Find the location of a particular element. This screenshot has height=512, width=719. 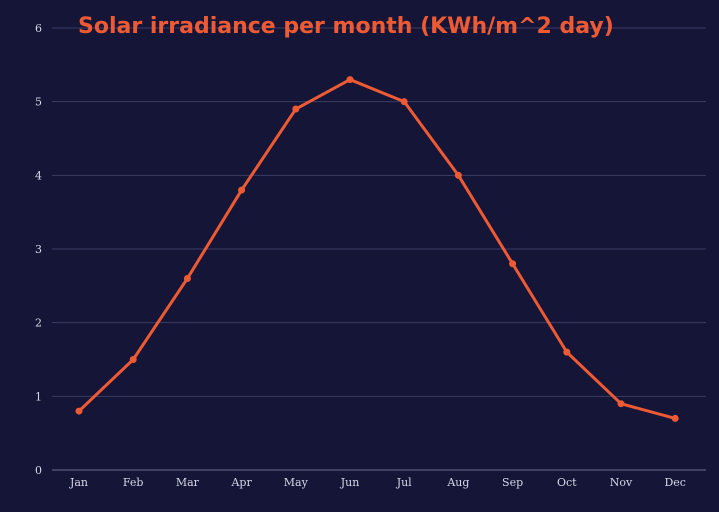

y-tick-label: 5 is located at coordinates (38, 102).